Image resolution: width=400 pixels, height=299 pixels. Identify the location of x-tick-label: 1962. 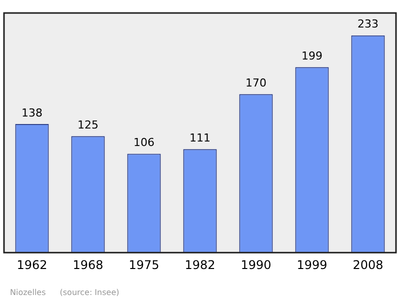
(32, 265).